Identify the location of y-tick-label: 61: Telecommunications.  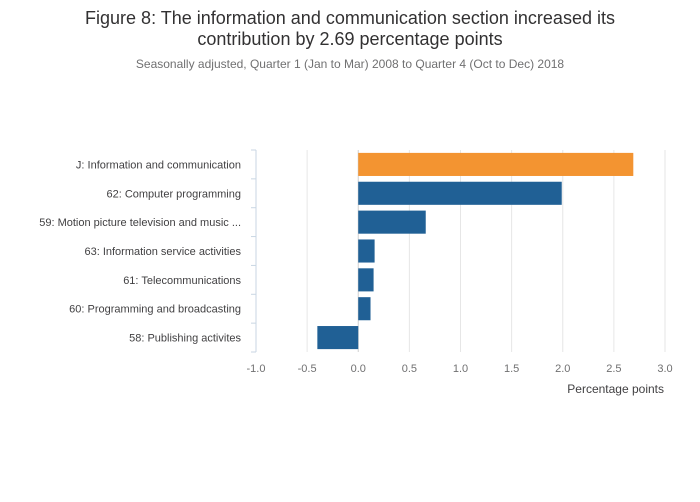
(182, 281).